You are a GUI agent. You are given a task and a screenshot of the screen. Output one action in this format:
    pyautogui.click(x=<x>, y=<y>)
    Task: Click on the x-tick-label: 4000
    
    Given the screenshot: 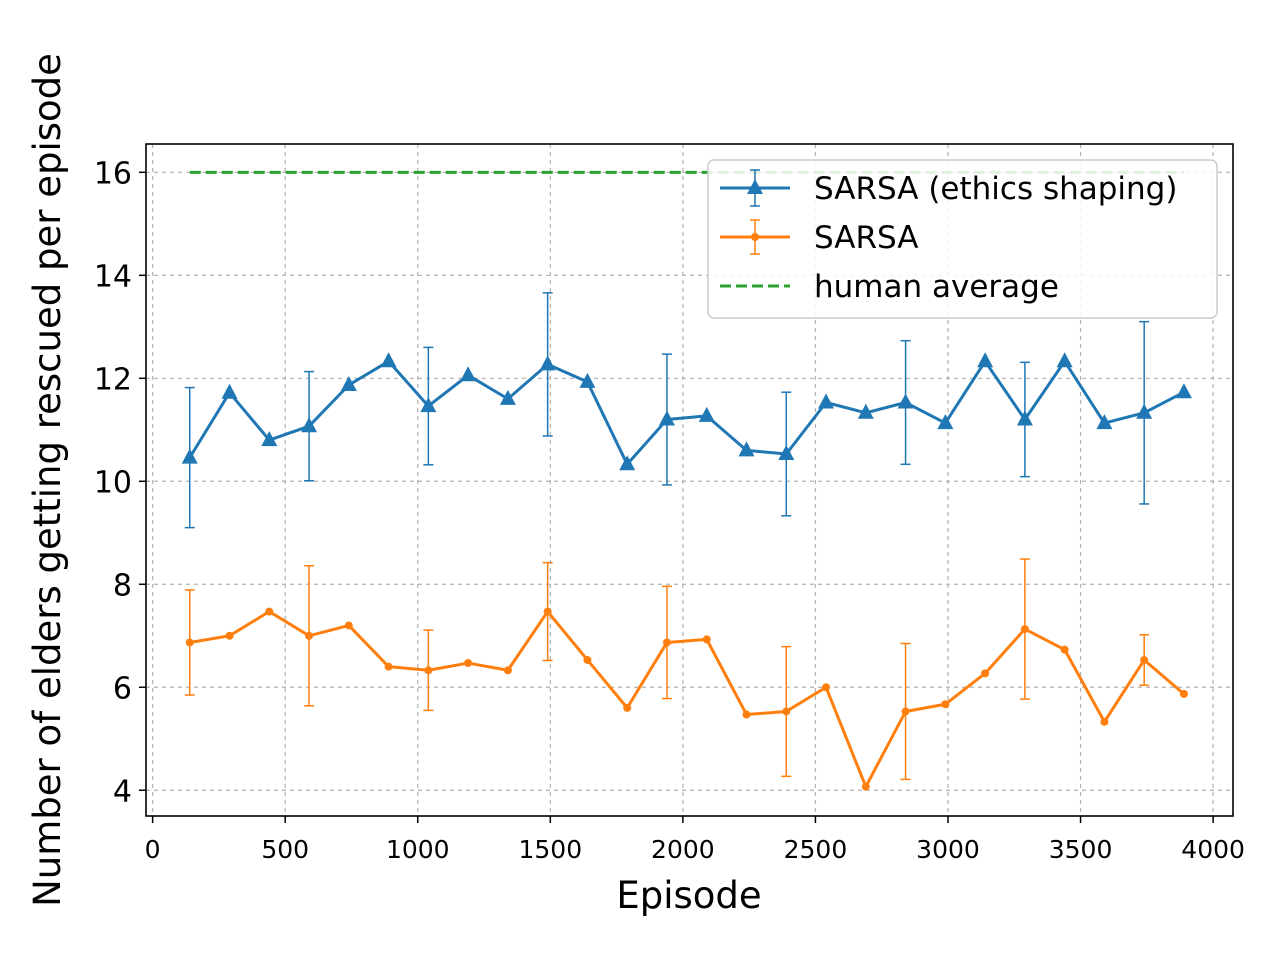 What is the action you would take?
    pyautogui.click(x=1213, y=849)
    